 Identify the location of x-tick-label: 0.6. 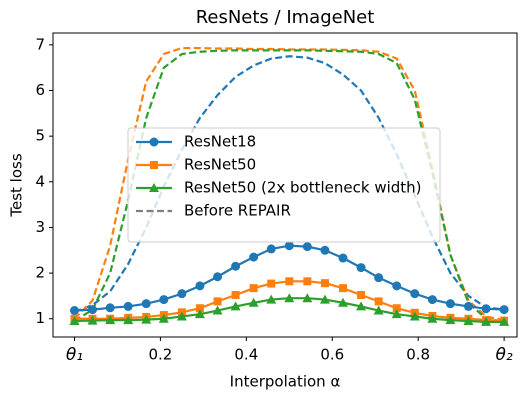
(332, 355).